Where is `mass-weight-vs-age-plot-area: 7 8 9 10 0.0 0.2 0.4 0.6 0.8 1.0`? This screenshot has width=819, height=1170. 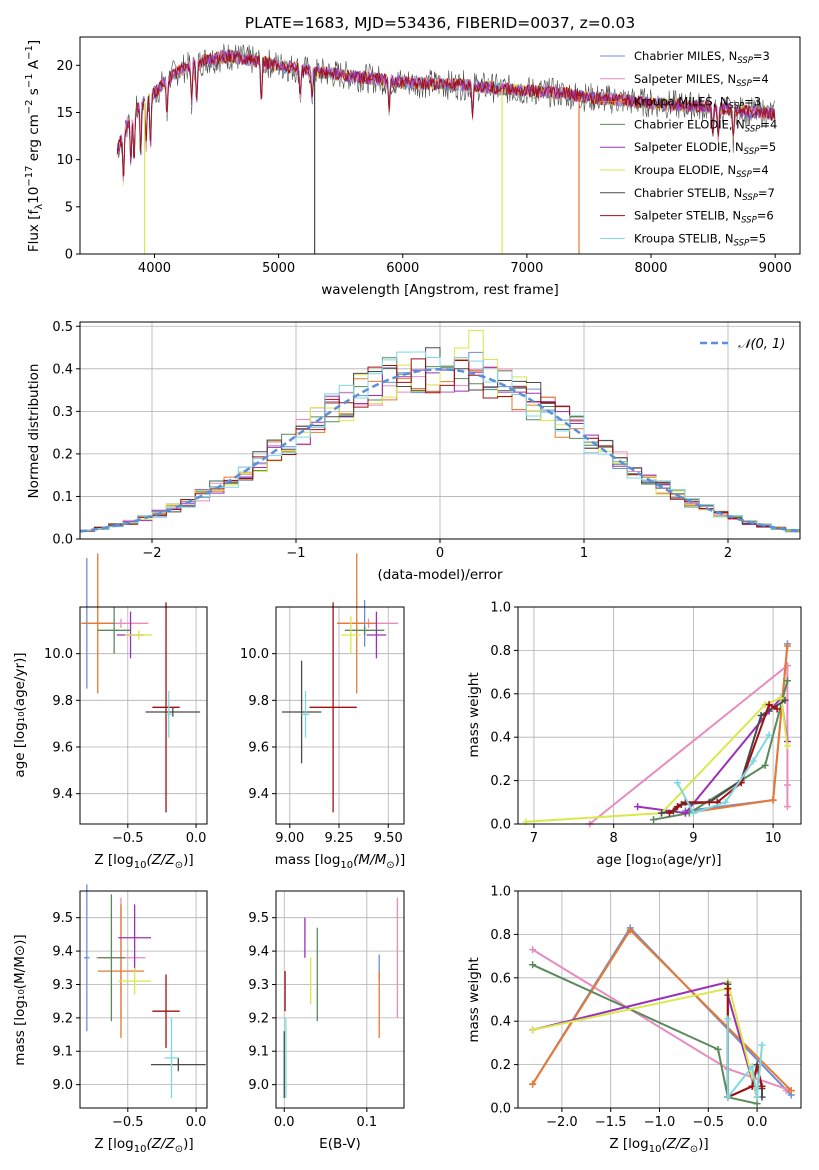
mass-weight-vs-age-plot-area: 7 8 9 10 0.0 0.2 0.4 0.6 0.8 1.0 is located at coordinates (646, 723).